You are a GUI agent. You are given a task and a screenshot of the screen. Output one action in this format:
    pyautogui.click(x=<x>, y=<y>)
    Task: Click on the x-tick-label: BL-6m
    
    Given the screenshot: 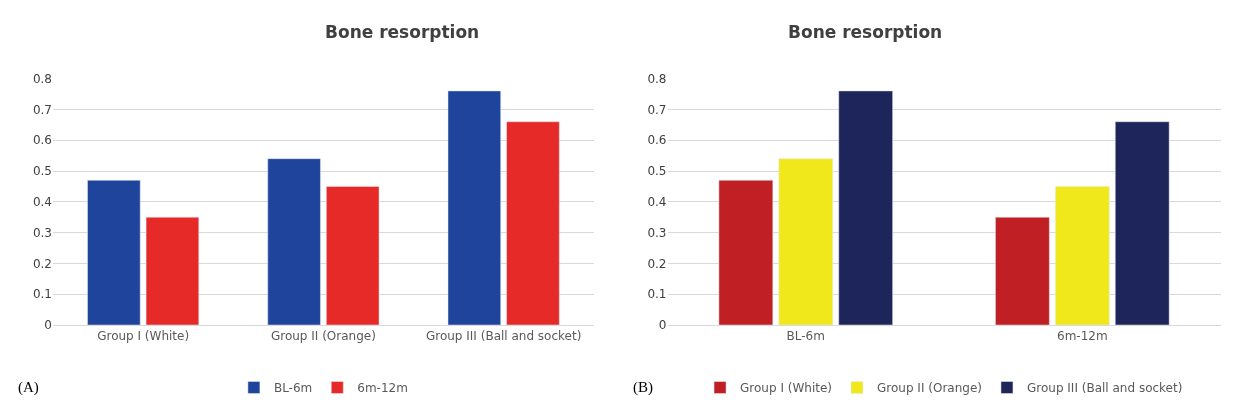 What is the action you would take?
    pyautogui.click(x=805, y=336)
    